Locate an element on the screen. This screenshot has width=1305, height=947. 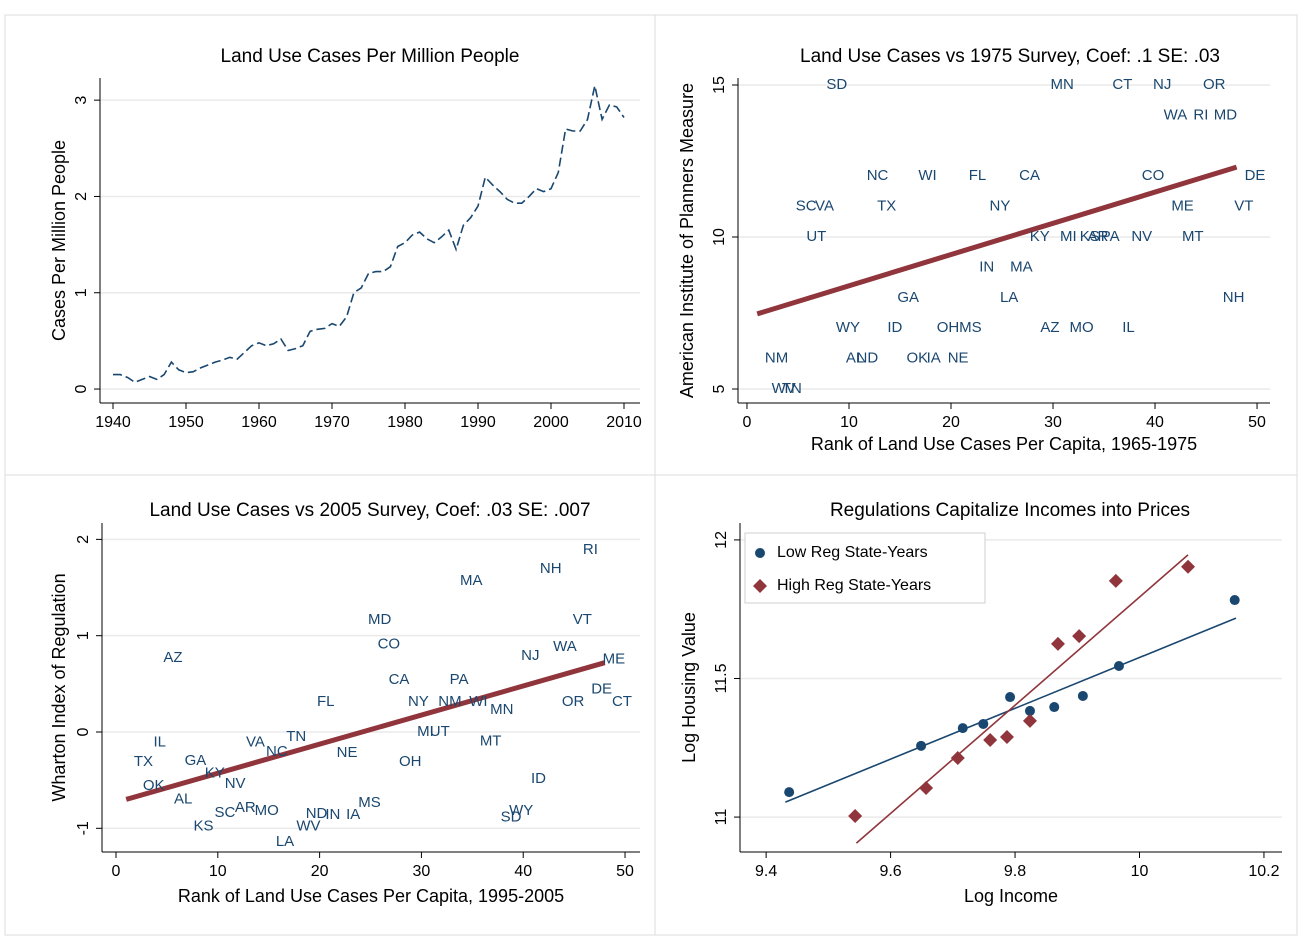
state-label: OR is located at coordinates (1214, 84).